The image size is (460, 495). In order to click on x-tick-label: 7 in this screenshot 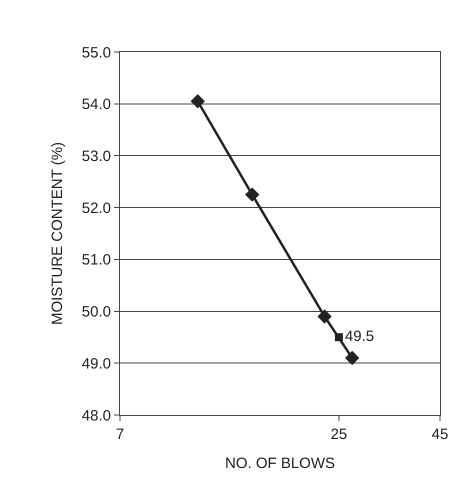, I will do `click(120, 434)`.